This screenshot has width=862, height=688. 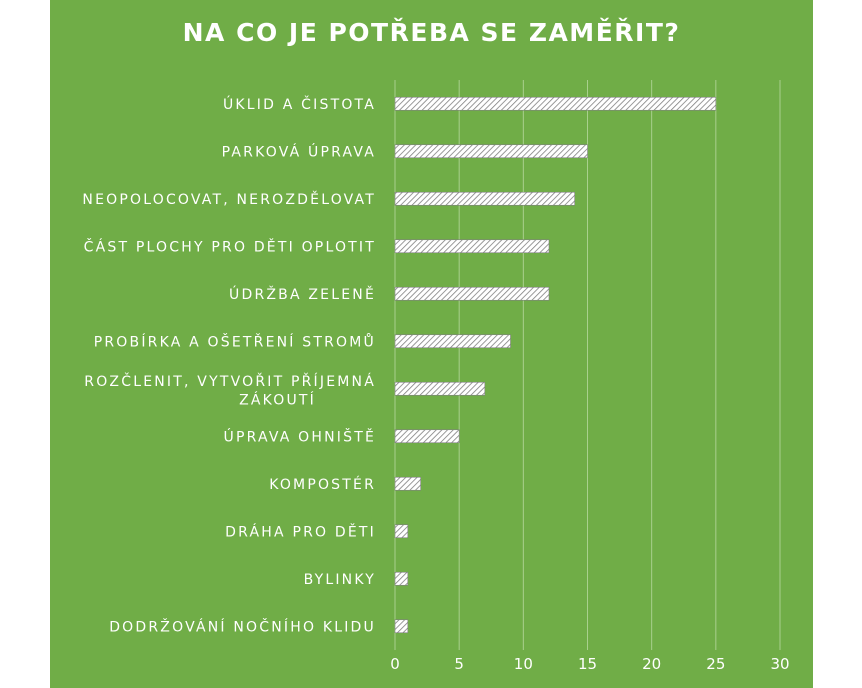 I want to click on category-label: ÚDRŽBA ZELENĚ, so click(x=302, y=294).